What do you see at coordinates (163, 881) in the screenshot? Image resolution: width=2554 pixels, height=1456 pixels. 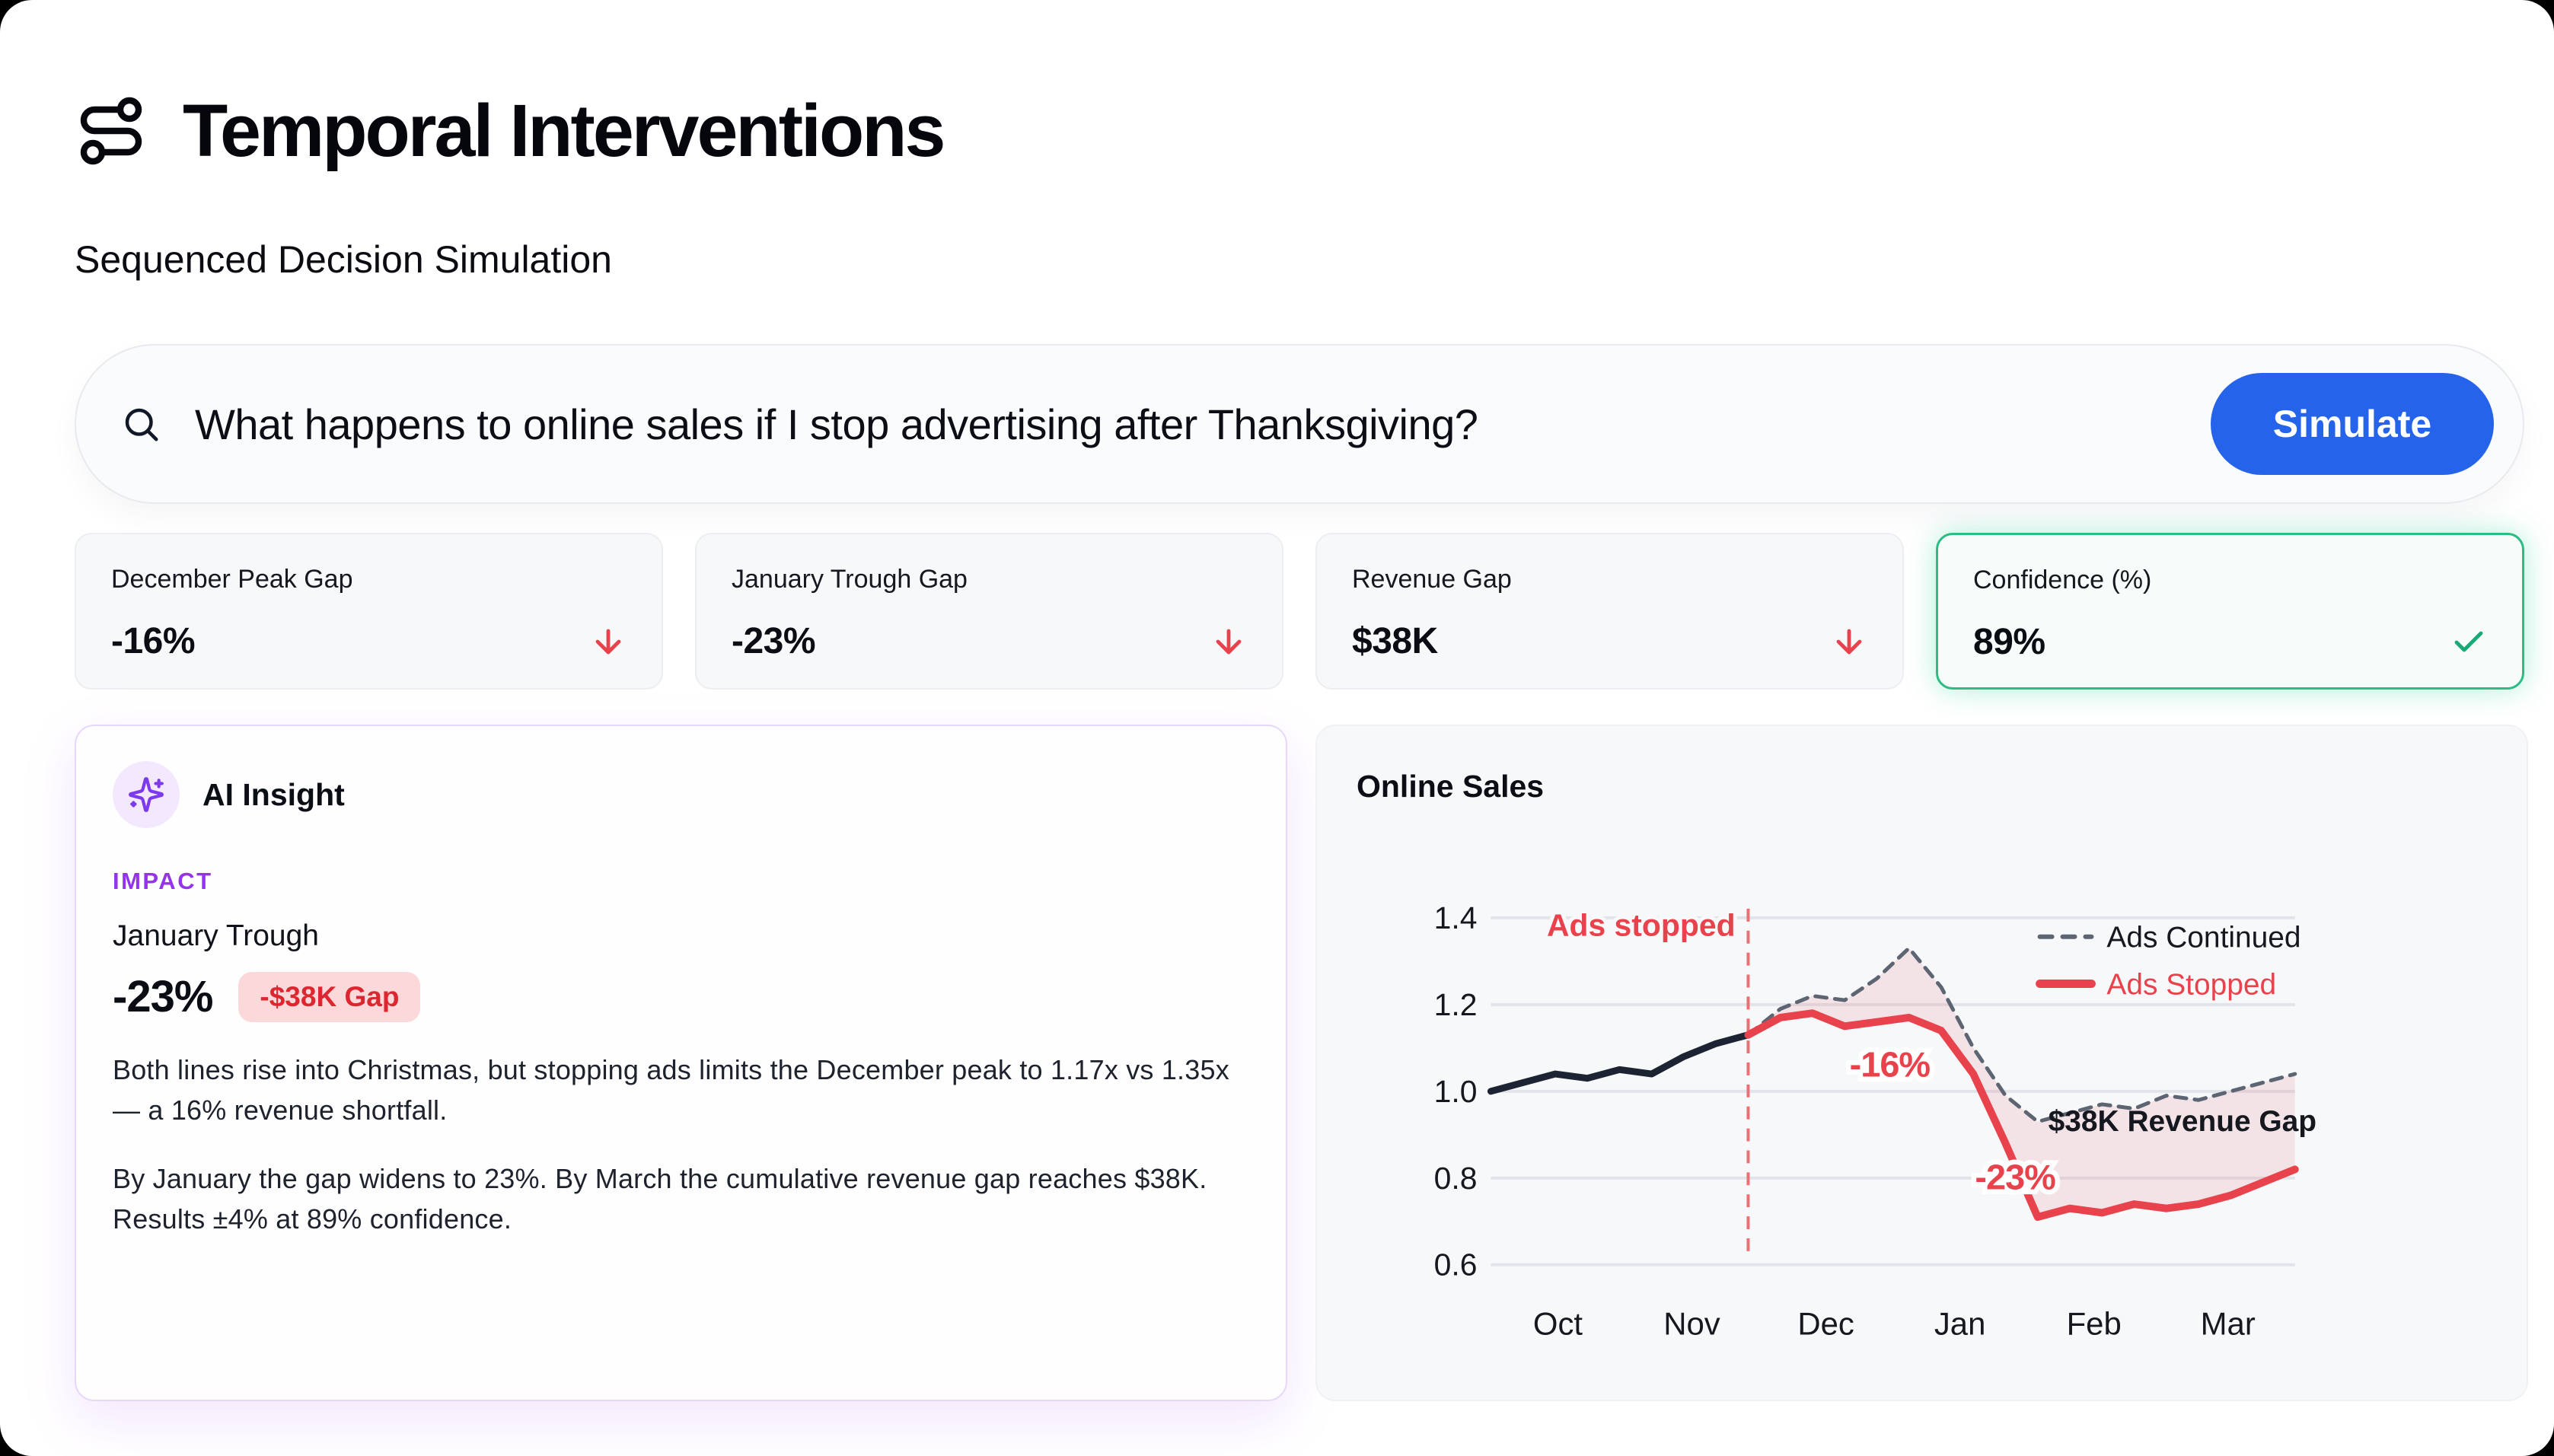 I see `impact-section-label: IMPACT` at bounding box center [163, 881].